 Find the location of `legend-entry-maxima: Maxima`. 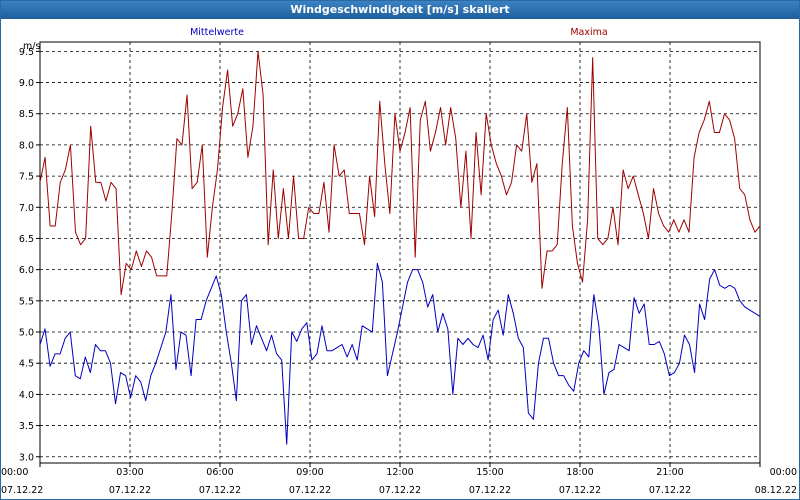

legend-entry-maxima: Maxima is located at coordinates (588, 32).